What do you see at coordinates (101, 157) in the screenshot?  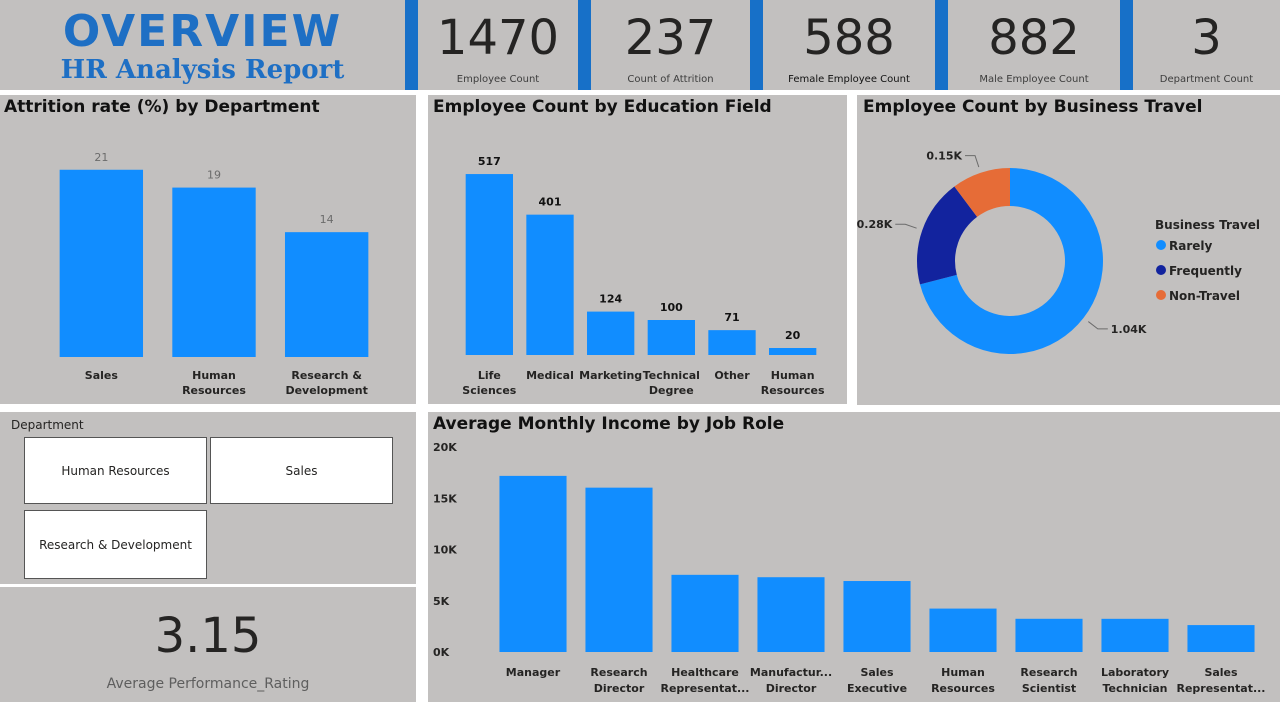 I see `data-label: 21` at bounding box center [101, 157].